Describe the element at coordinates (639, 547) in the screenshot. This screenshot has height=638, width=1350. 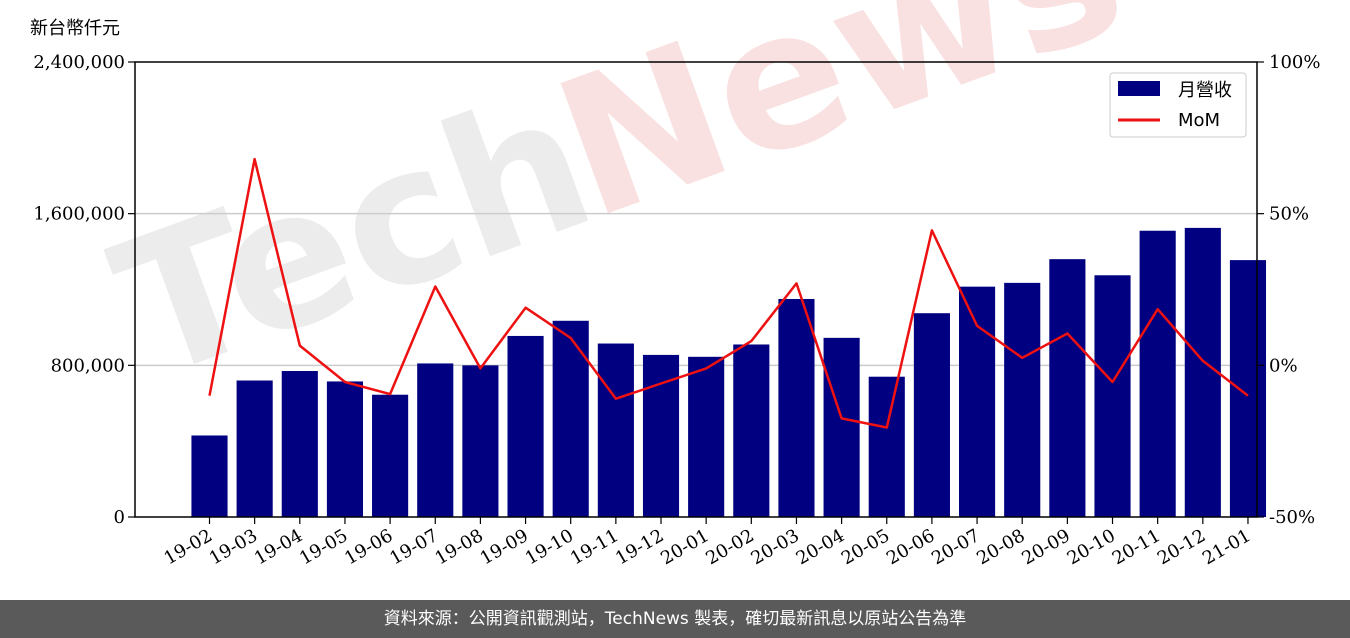
I see `x-tick-label: 19-12` at that location.